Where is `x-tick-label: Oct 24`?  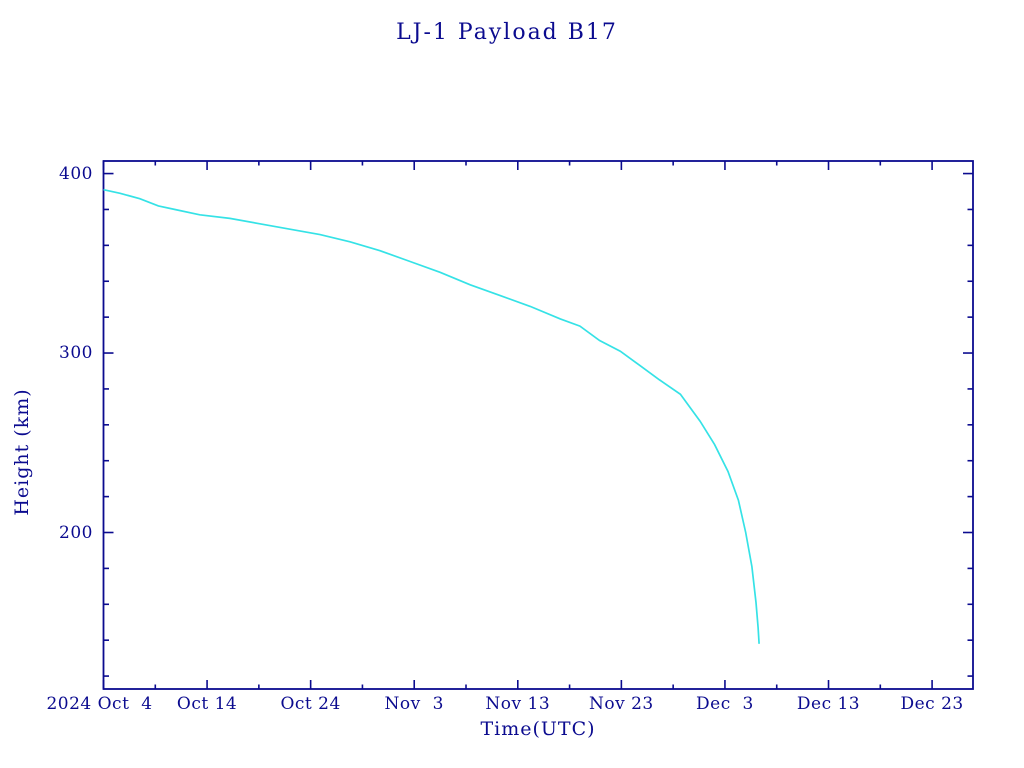
x-tick-label: Oct 24 is located at coordinates (310, 704).